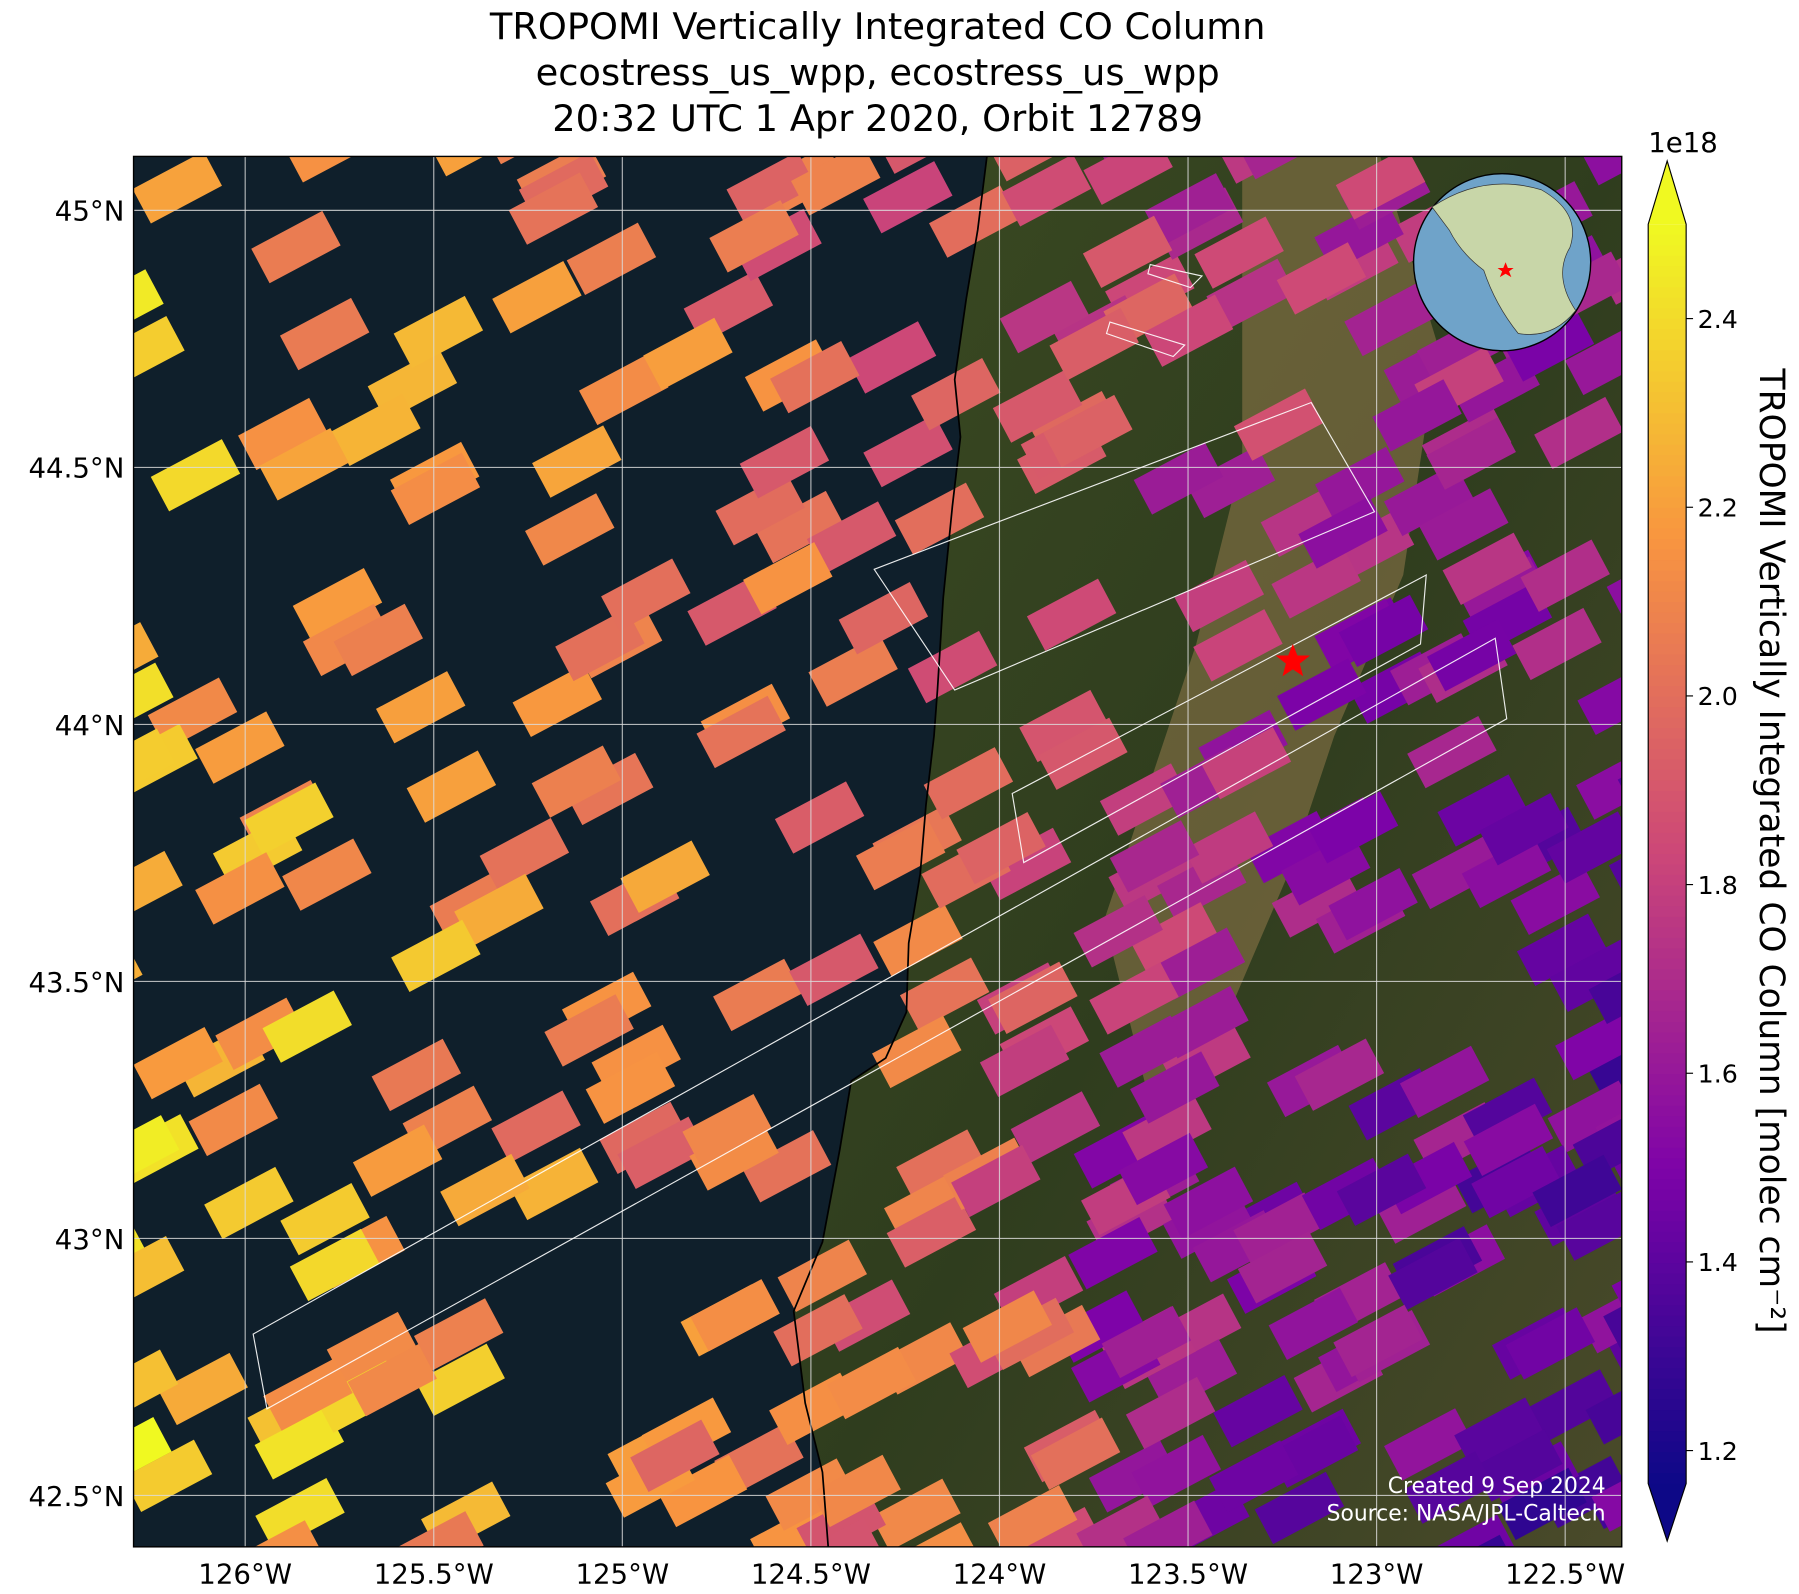  What do you see at coordinates (1188, 1574) in the screenshot?
I see `x-tick-label: 123.5°W` at bounding box center [1188, 1574].